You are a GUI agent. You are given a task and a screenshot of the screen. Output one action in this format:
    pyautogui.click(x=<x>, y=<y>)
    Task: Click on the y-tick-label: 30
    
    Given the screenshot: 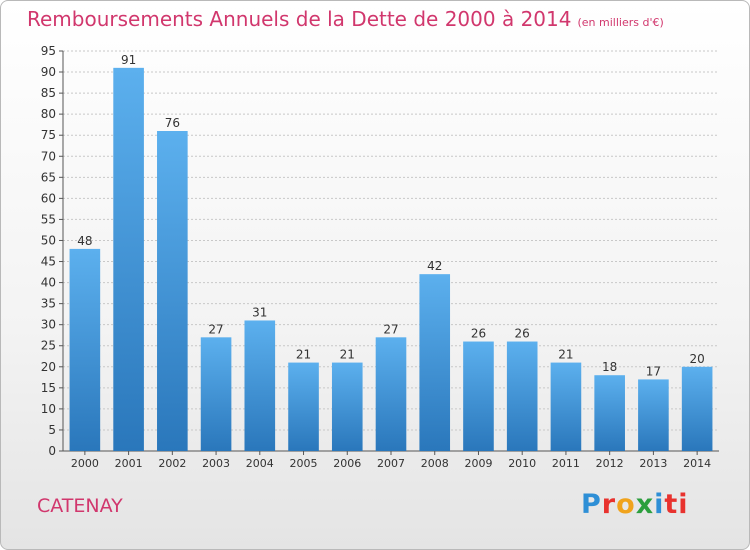 What is the action you would take?
    pyautogui.click(x=48, y=325)
    